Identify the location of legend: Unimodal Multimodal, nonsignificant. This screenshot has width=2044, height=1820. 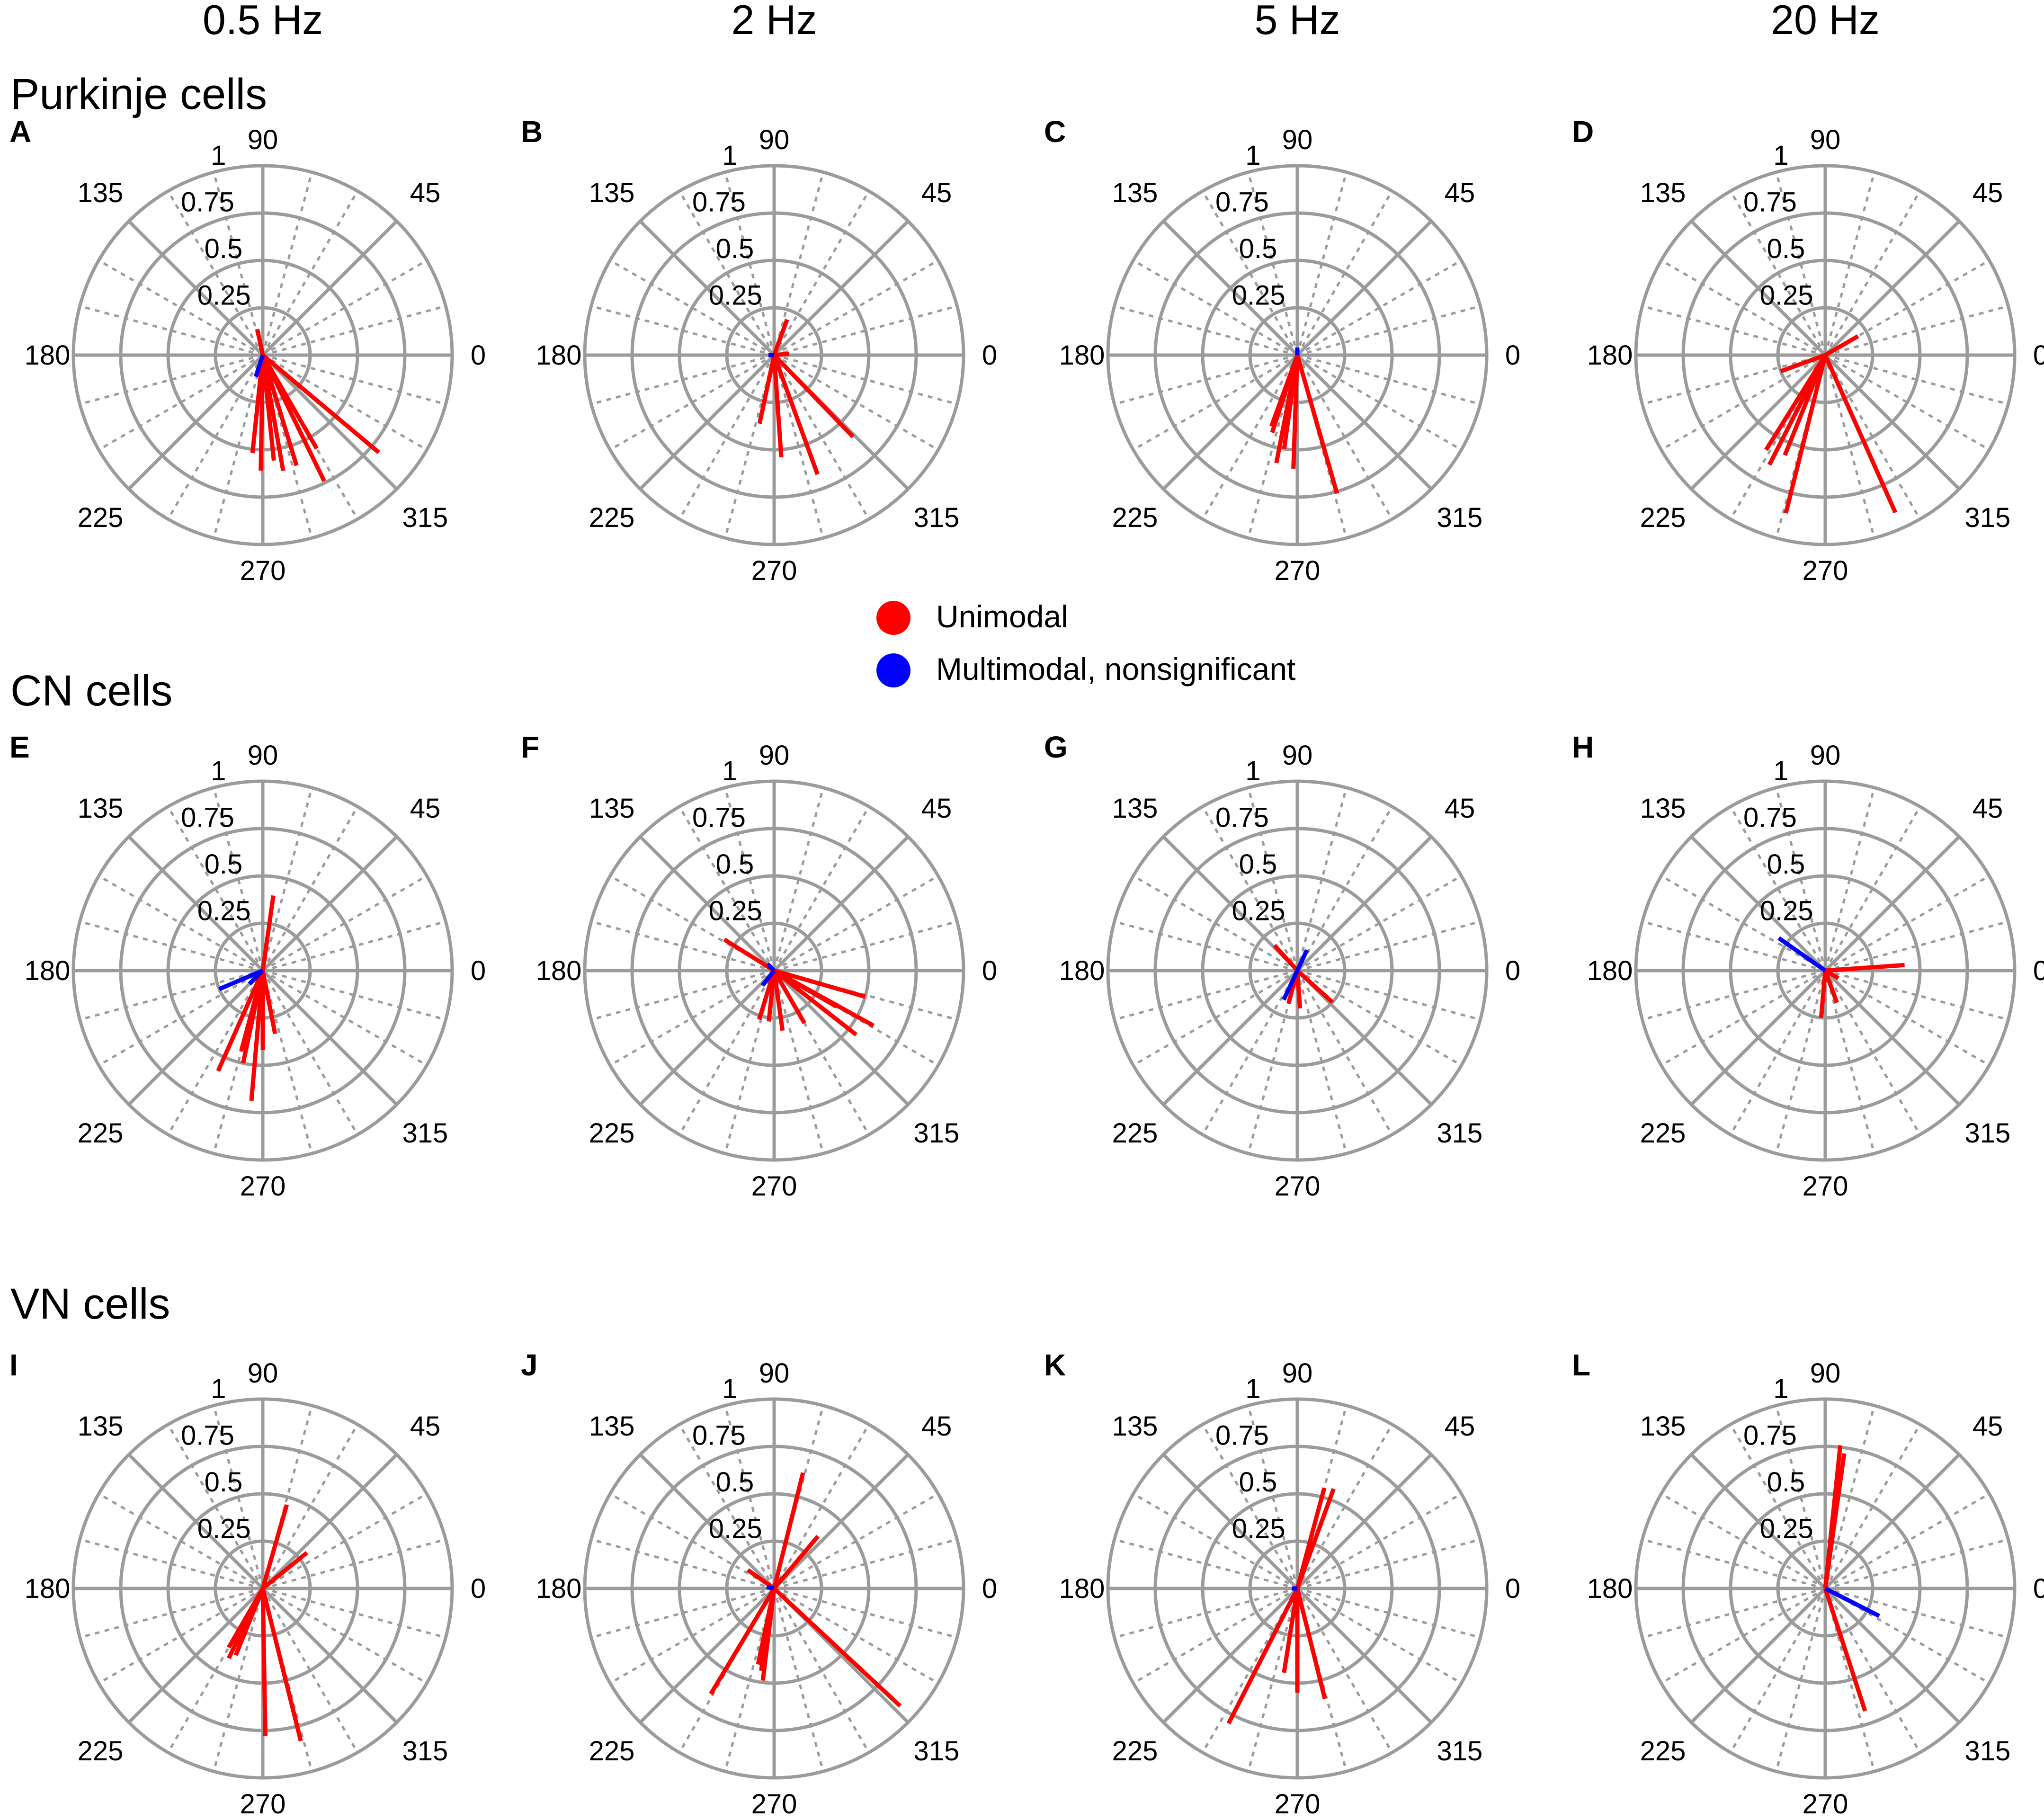
(1085, 643).